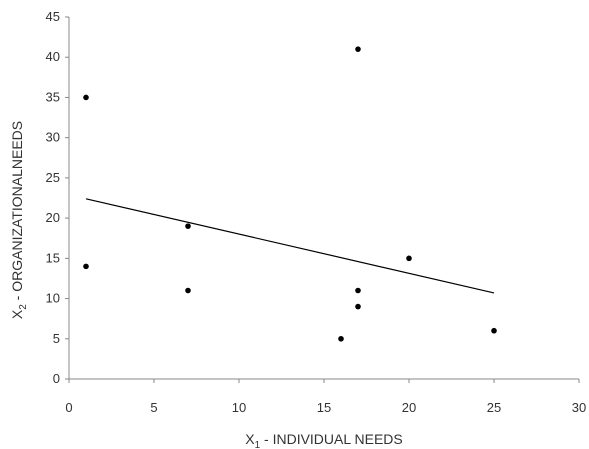  Describe the element at coordinates (494, 407) in the screenshot. I see `x-tick-label: 25` at that location.